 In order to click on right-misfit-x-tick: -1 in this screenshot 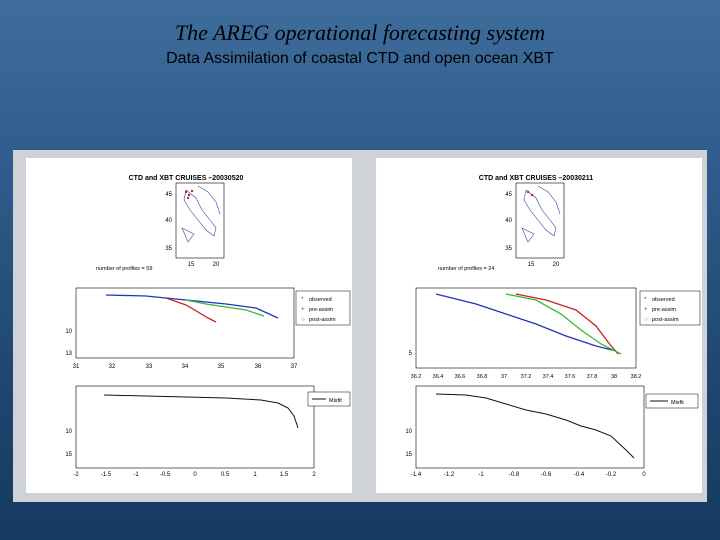, I will do `click(481, 475)`.